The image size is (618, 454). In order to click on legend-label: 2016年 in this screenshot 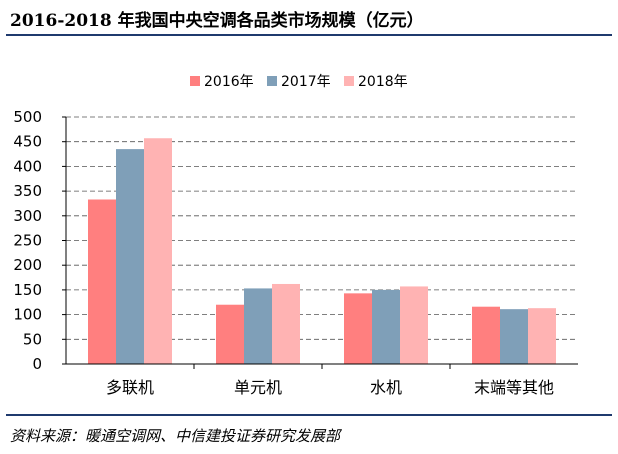, I will do `click(229, 82)`.